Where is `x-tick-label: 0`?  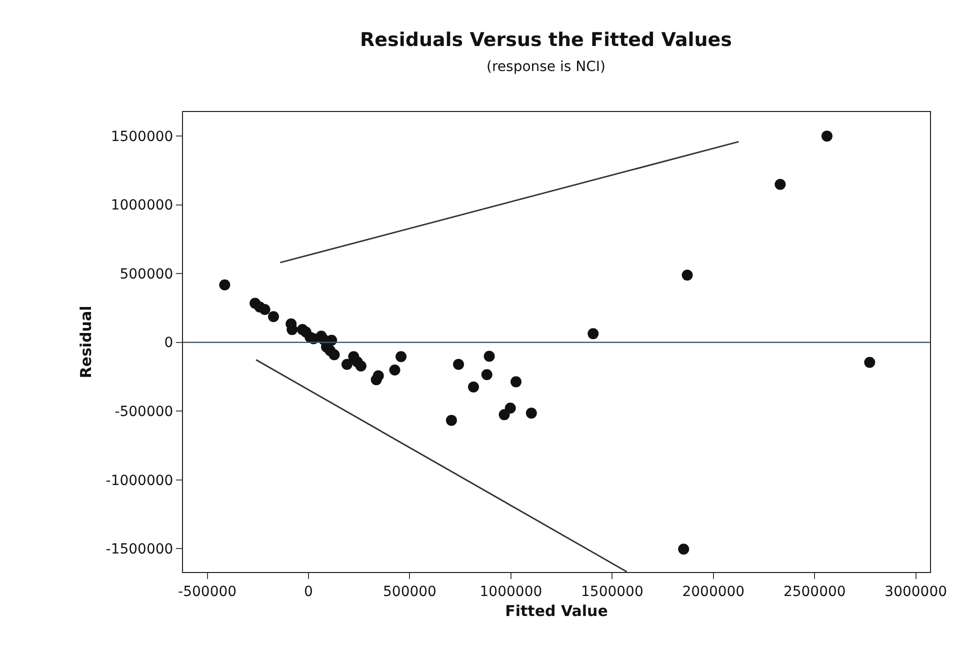 x-tick-label: 0 is located at coordinates (308, 592).